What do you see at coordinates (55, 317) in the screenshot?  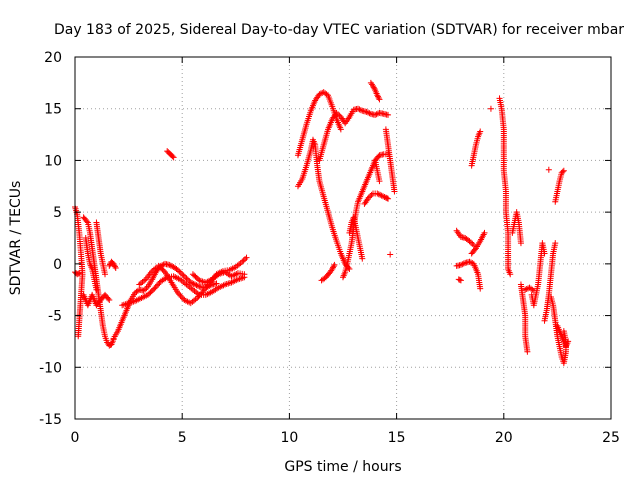 I see `y-tick-label: -5` at bounding box center [55, 317].